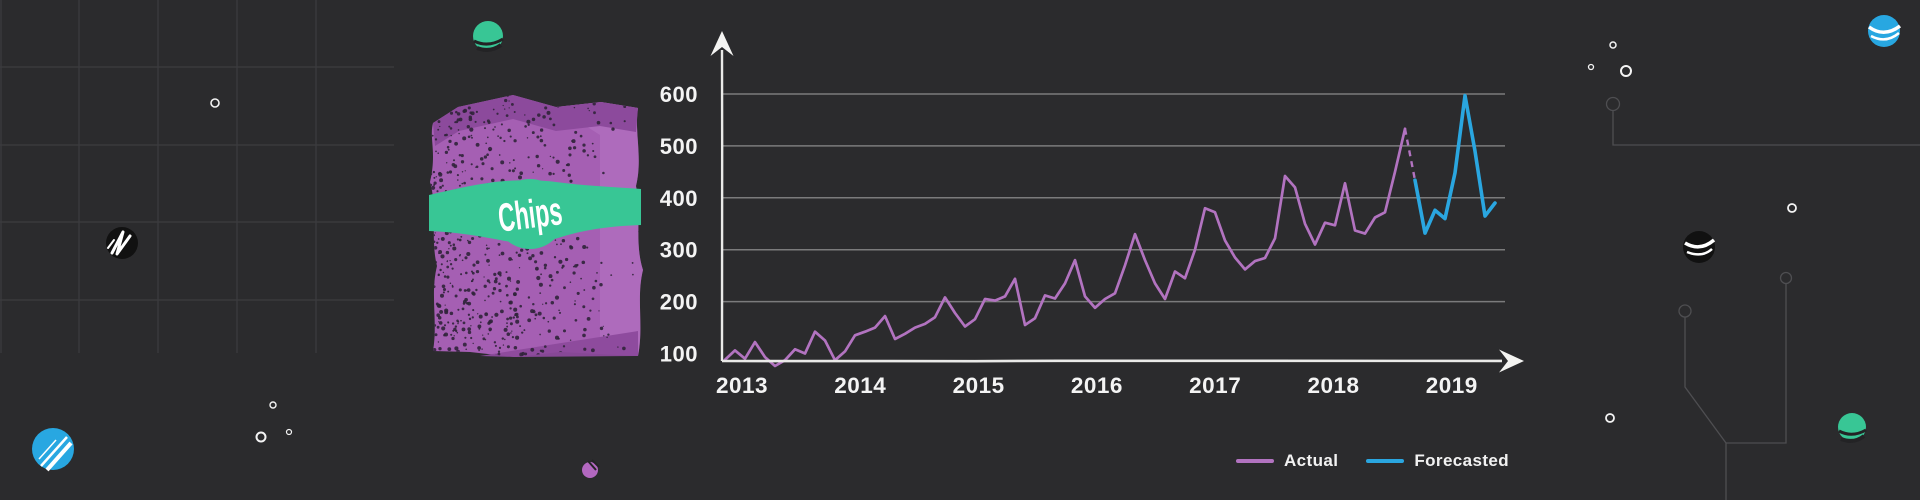  What do you see at coordinates (1462, 460) in the screenshot?
I see `legend-label-forecasted: Forecasted` at bounding box center [1462, 460].